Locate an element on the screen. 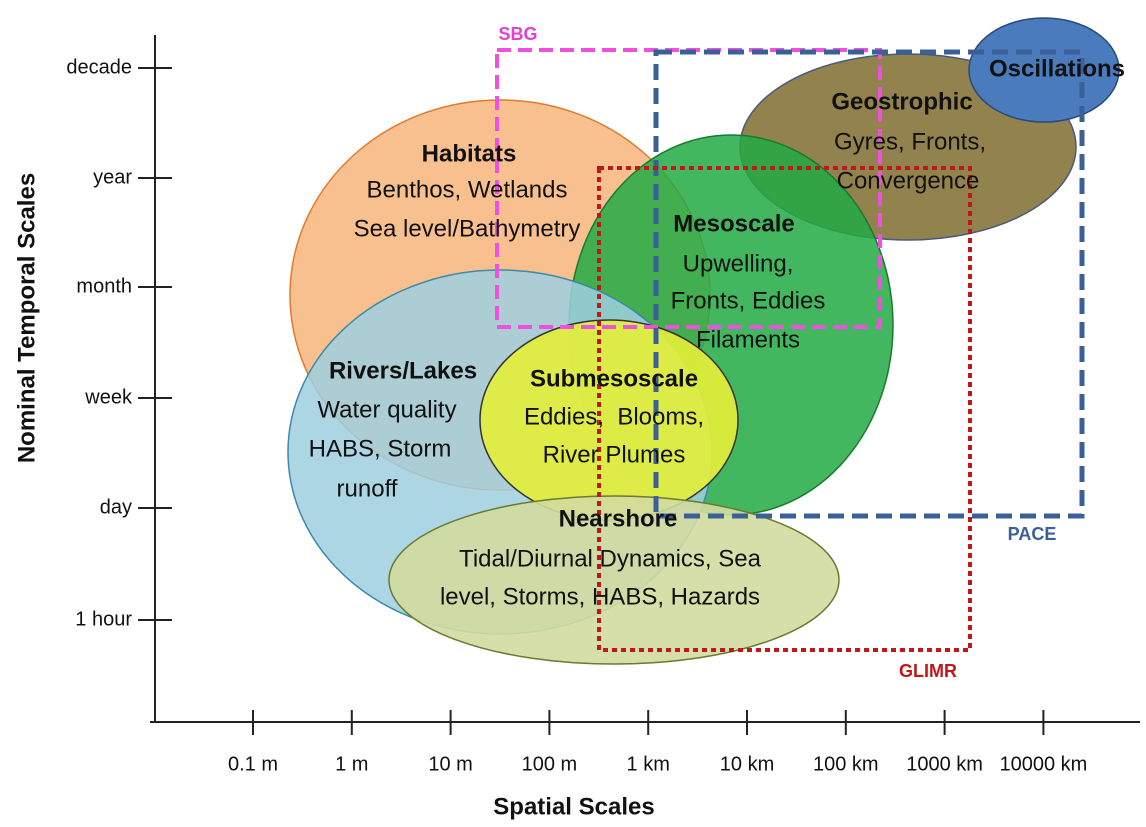 The width and height of the screenshot is (1146, 827). region-line: Upwelling, is located at coordinates (738, 263).